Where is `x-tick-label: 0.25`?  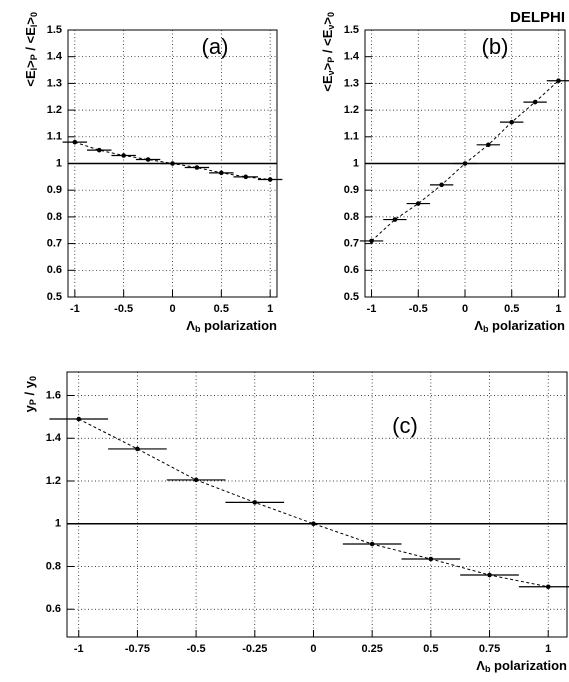
x-tick-label: 0.25 is located at coordinates (371, 649).